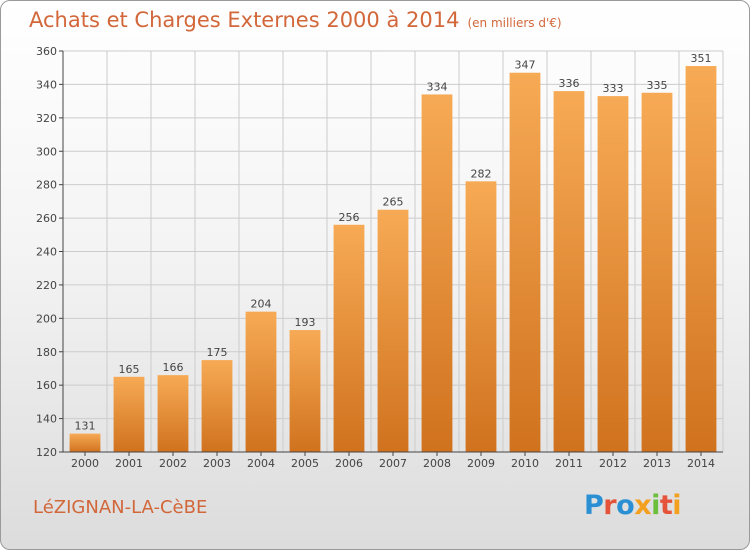  I want to click on logo-letter: P, so click(594, 505).